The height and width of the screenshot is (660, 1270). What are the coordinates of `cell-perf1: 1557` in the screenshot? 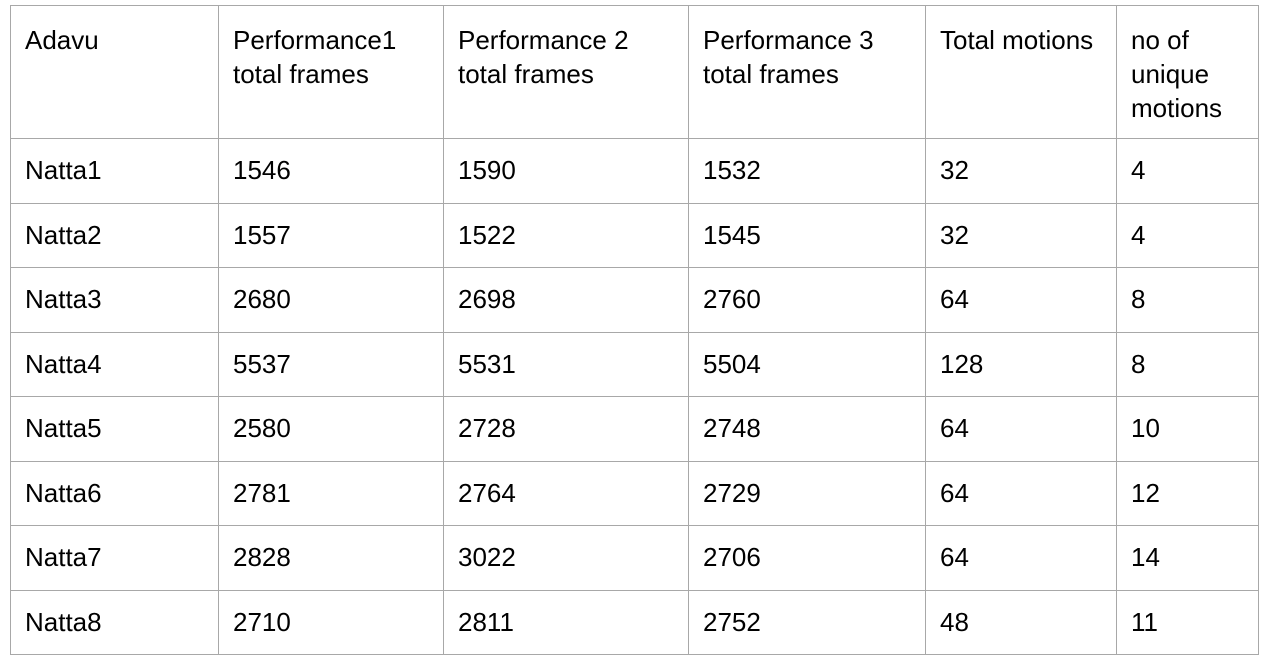 It's located at (331, 235).